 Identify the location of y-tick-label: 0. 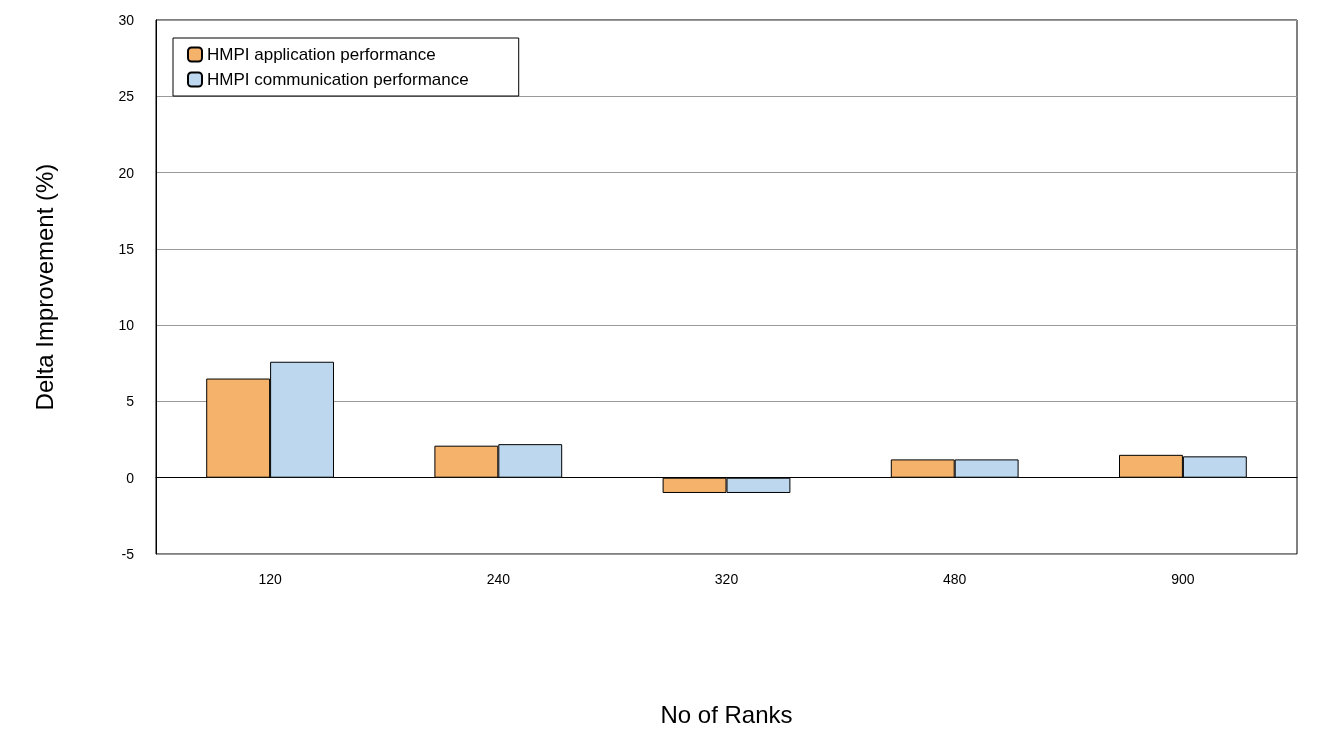
(130, 477).